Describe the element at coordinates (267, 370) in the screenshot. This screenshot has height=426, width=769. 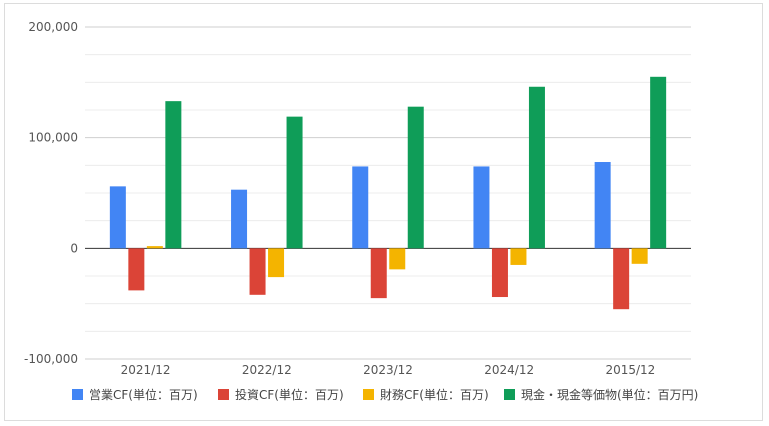
I see `x-tick-label: 2022/12` at that location.